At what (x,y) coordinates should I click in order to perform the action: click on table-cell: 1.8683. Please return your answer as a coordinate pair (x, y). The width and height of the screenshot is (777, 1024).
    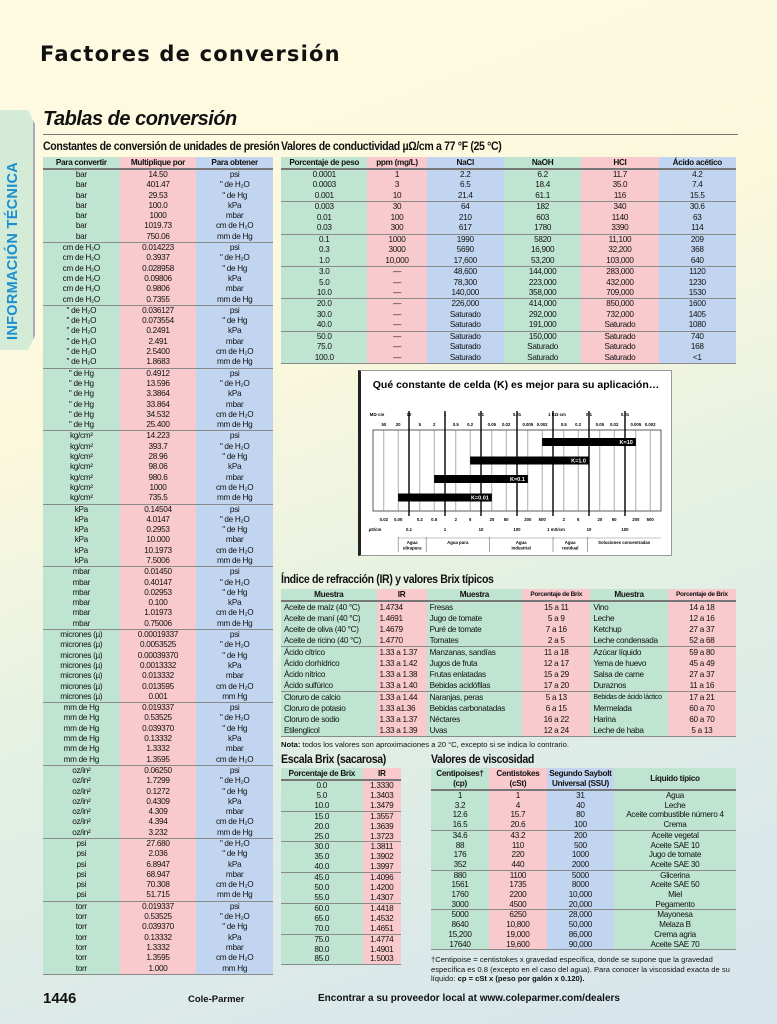
    Looking at the image, I should click on (158, 363).